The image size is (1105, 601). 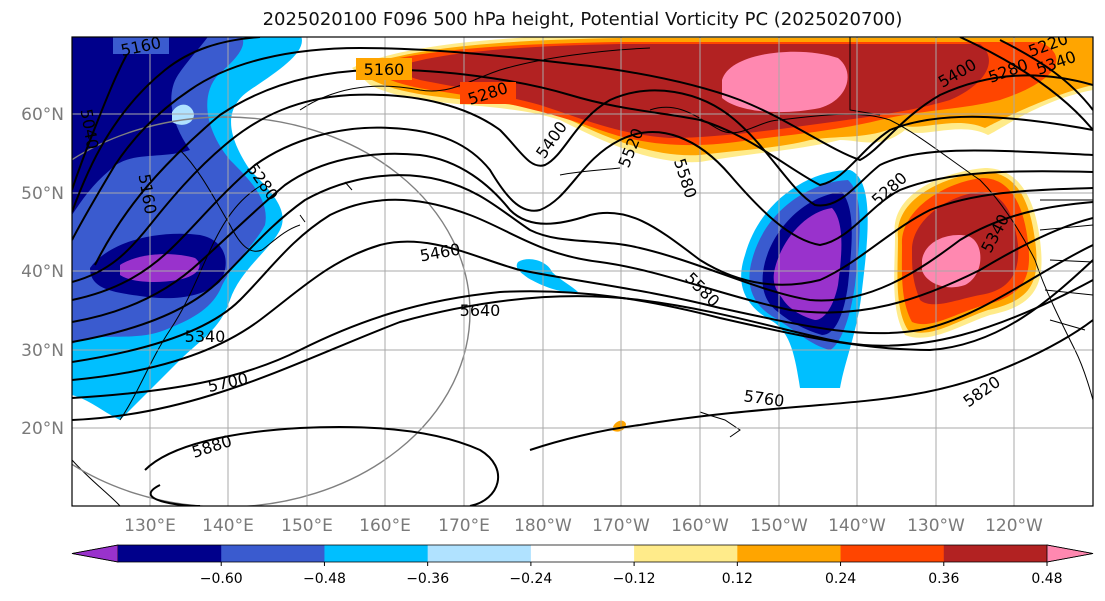 I want to click on colorbar-outline, so click(x=582, y=553).